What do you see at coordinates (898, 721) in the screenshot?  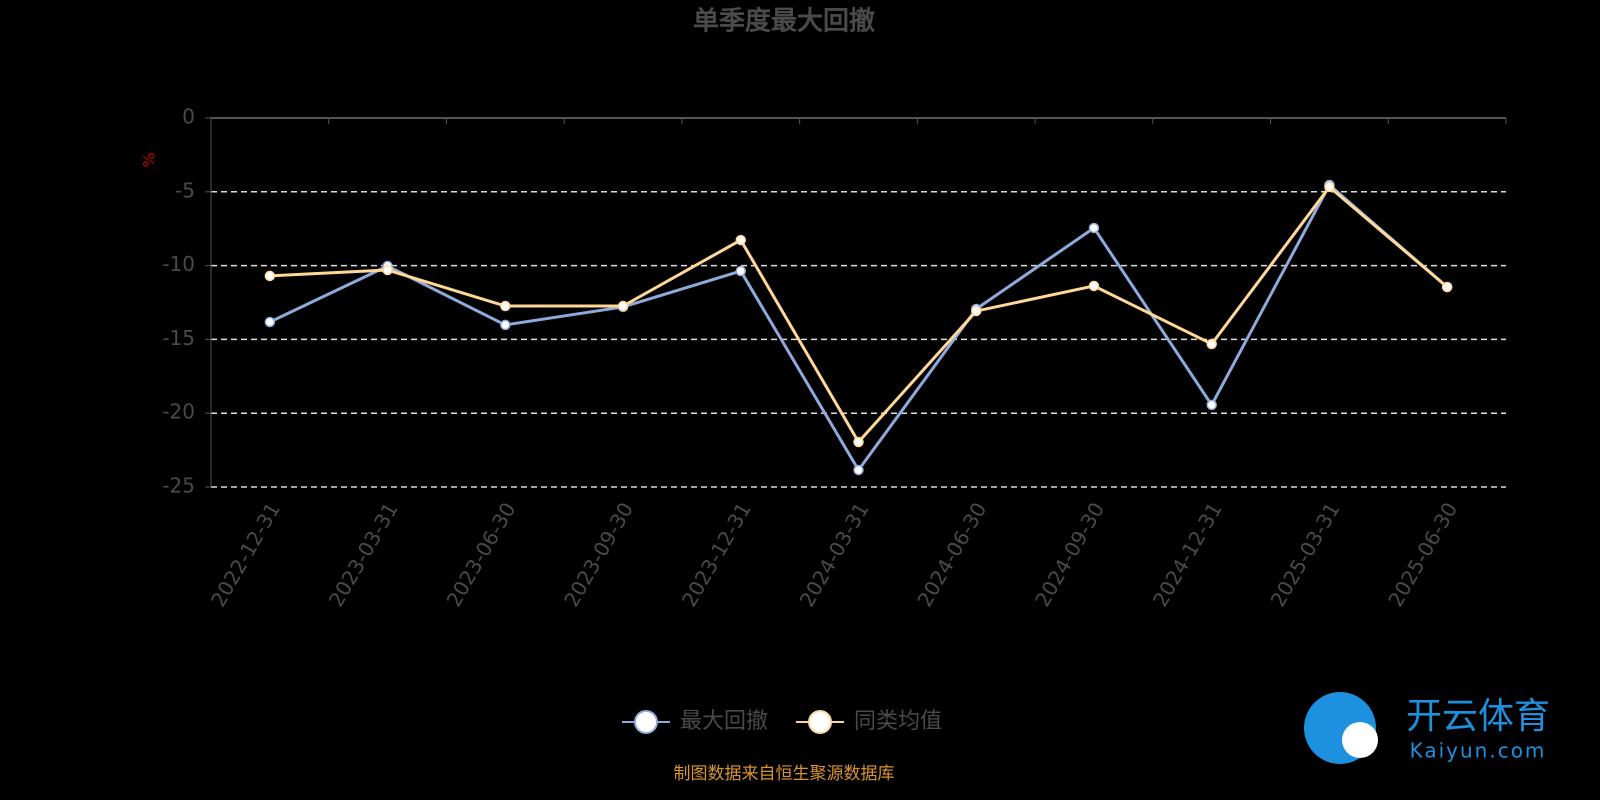 I see `legend-label: 同类均值` at bounding box center [898, 721].